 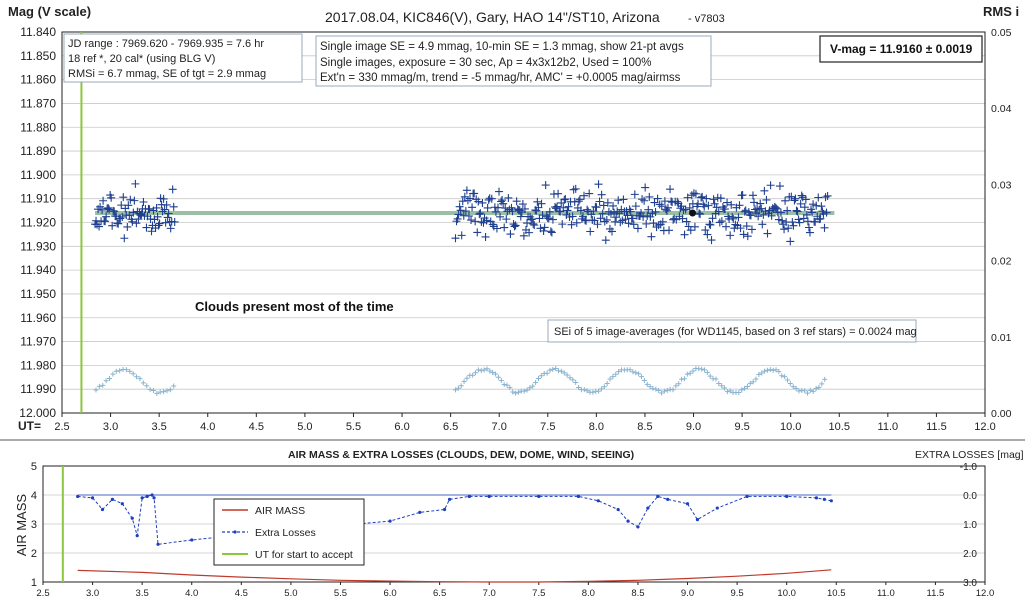 I want to click on sei-box-frame, so click(x=732, y=331).